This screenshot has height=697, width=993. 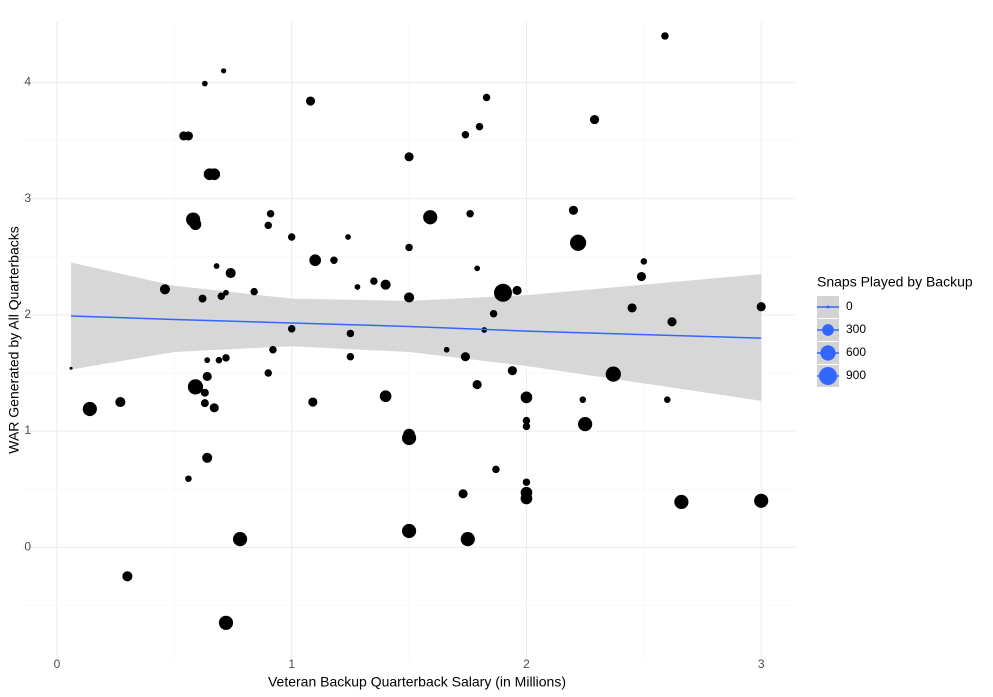 What do you see at coordinates (761, 664) in the screenshot?
I see `x-tick-label: 3` at bounding box center [761, 664].